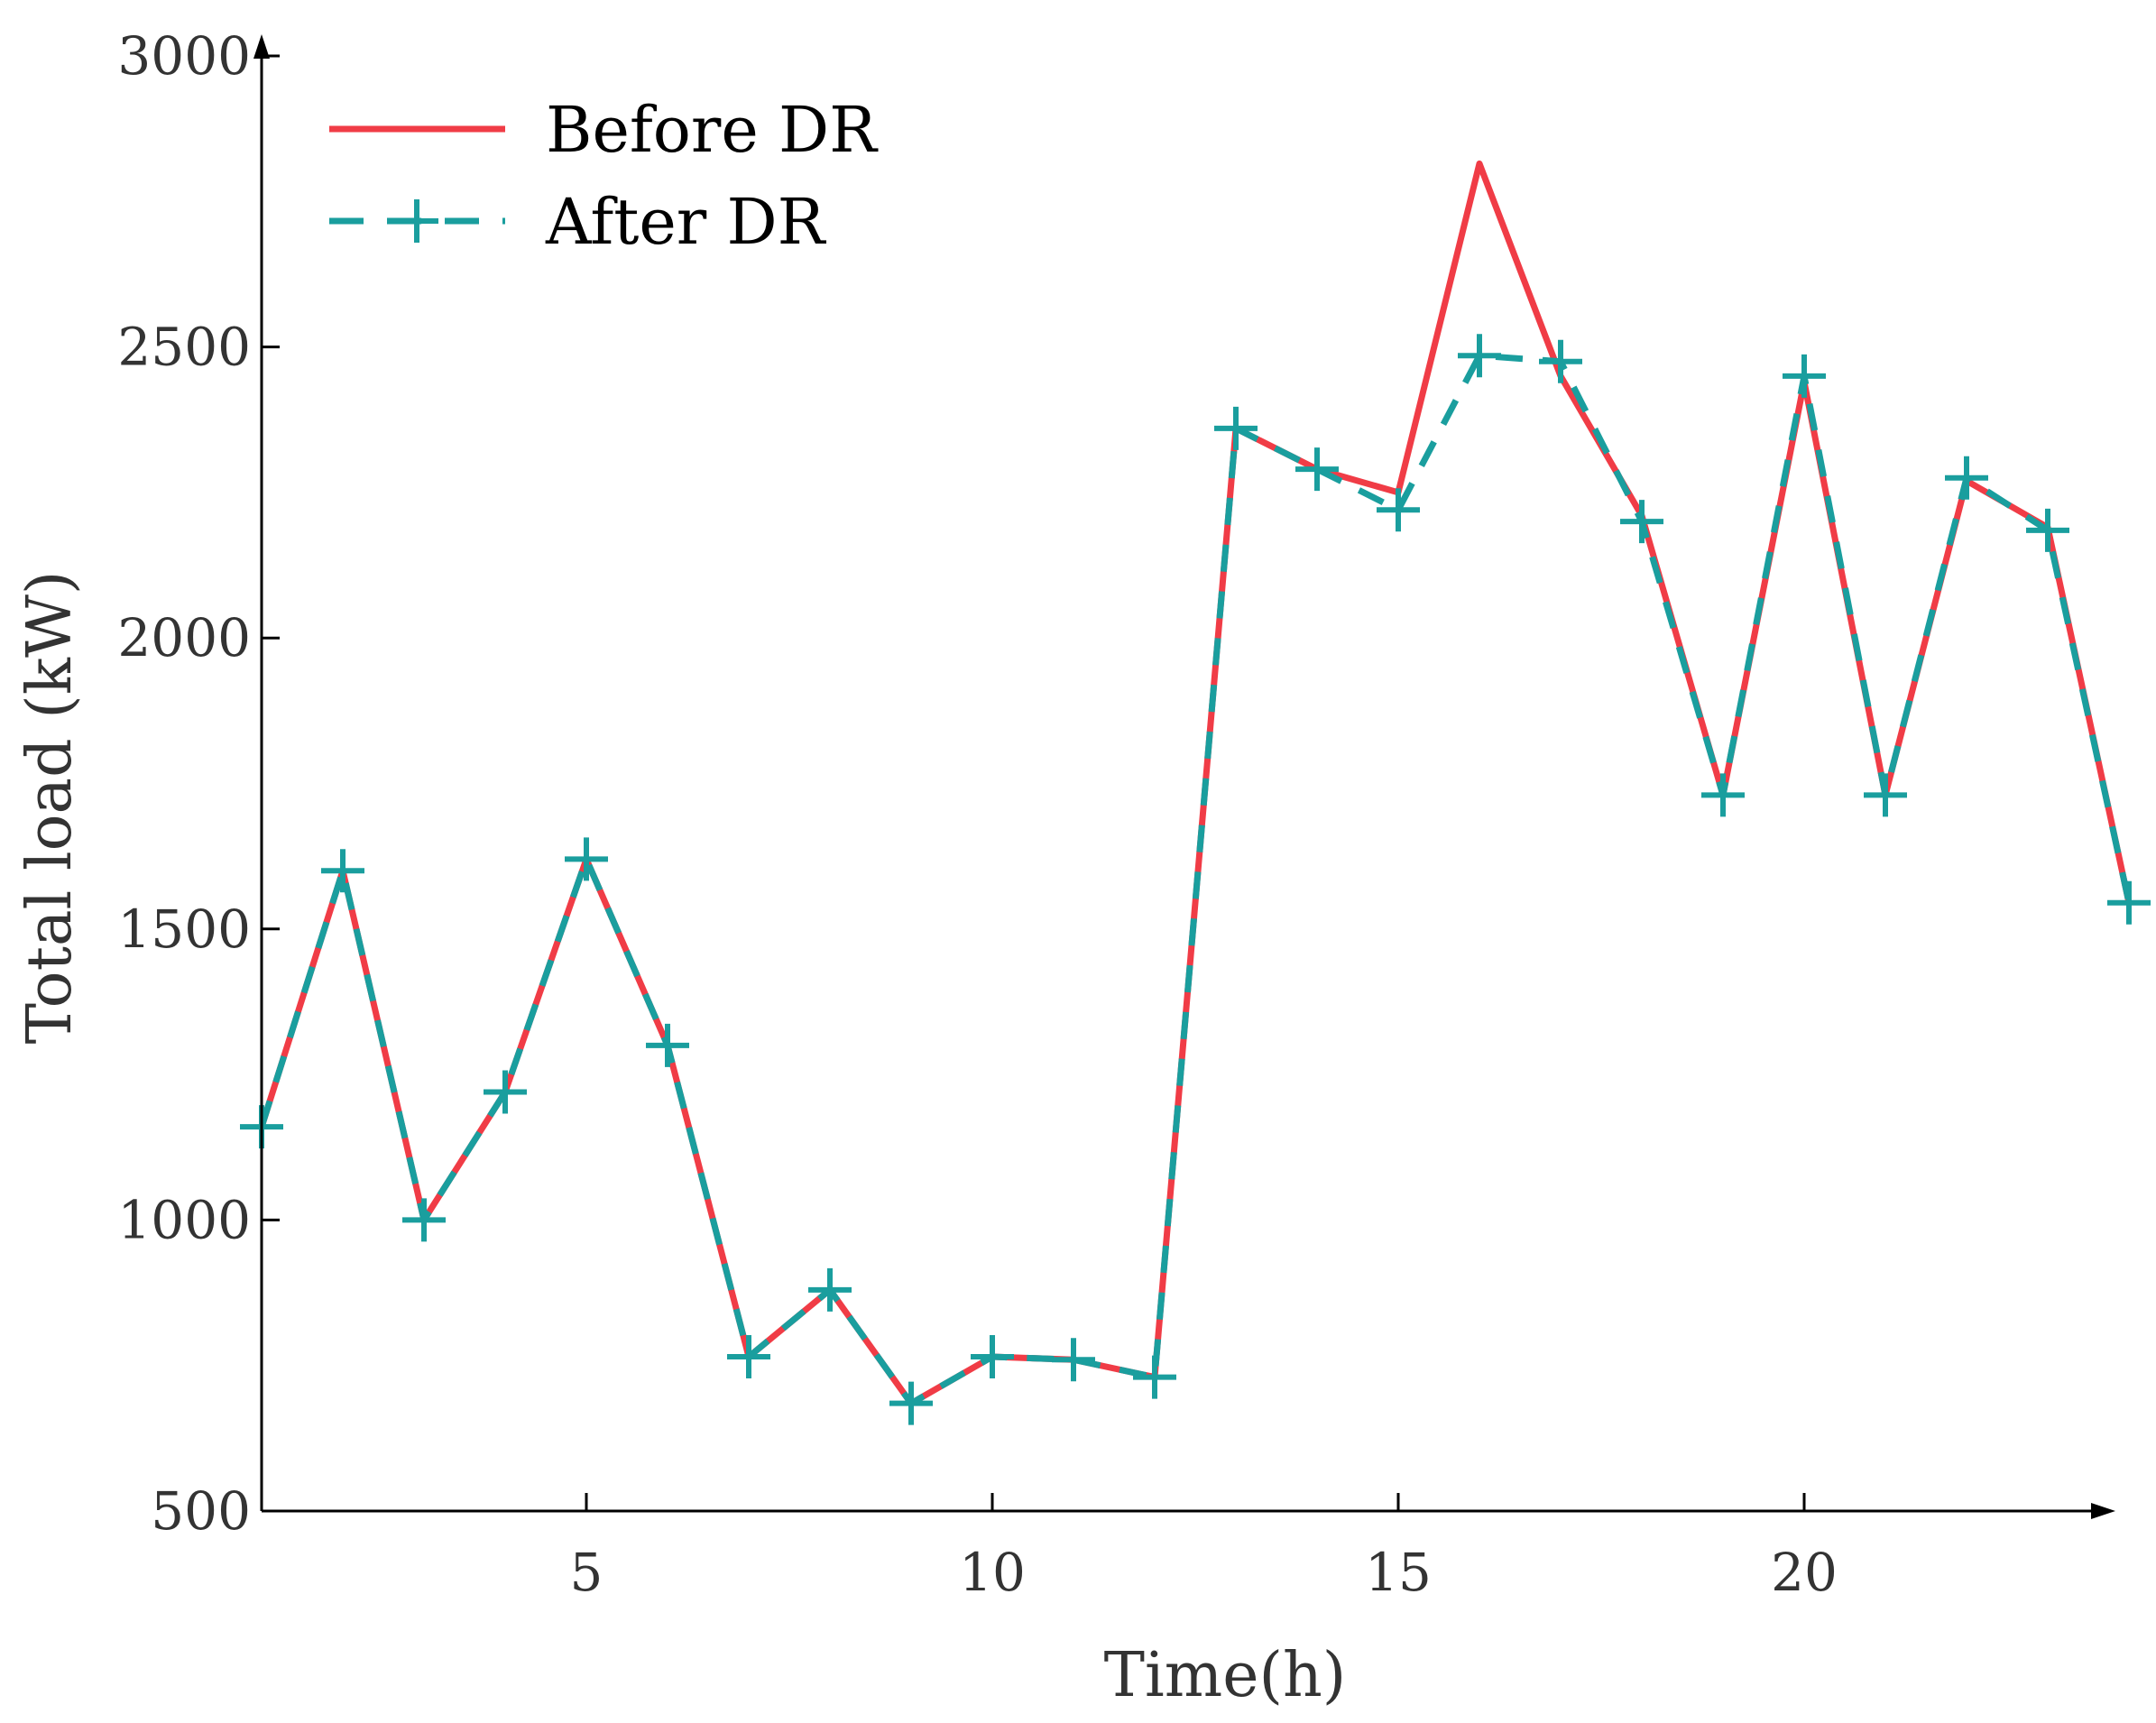  I want to click on legend-marker-after-dr, so click(416, 221).